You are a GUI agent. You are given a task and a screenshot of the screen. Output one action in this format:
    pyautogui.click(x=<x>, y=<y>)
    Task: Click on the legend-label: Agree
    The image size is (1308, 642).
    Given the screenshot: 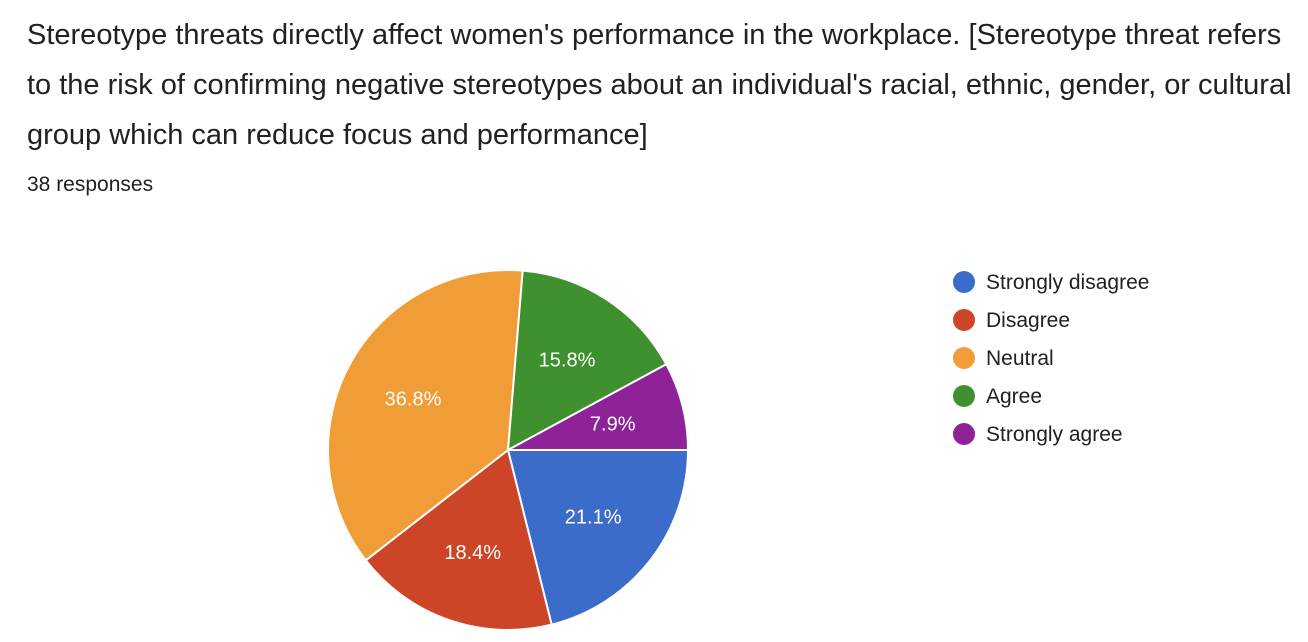 What is the action you would take?
    pyautogui.click(x=1014, y=396)
    